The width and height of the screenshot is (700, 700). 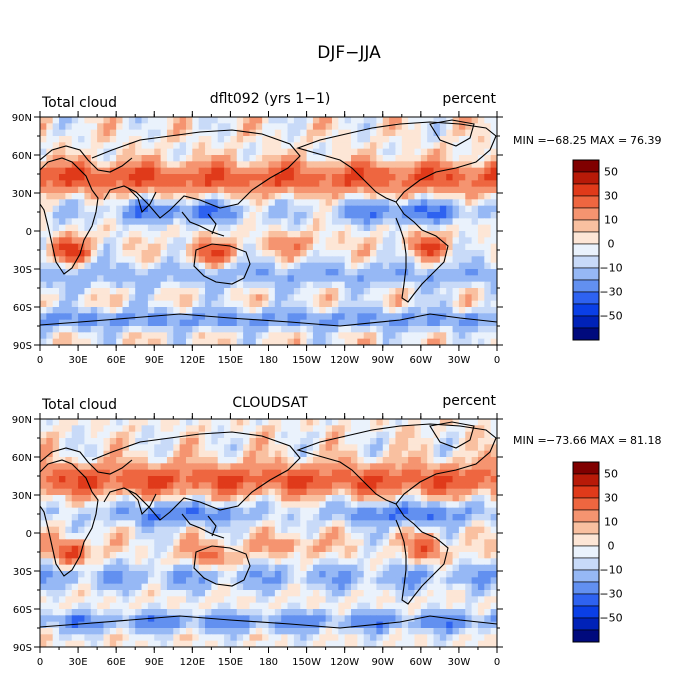 What do you see at coordinates (349, 53) in the screenshot?
I see `figure-title: DJF−JJA` at bounding box center [349, 53].